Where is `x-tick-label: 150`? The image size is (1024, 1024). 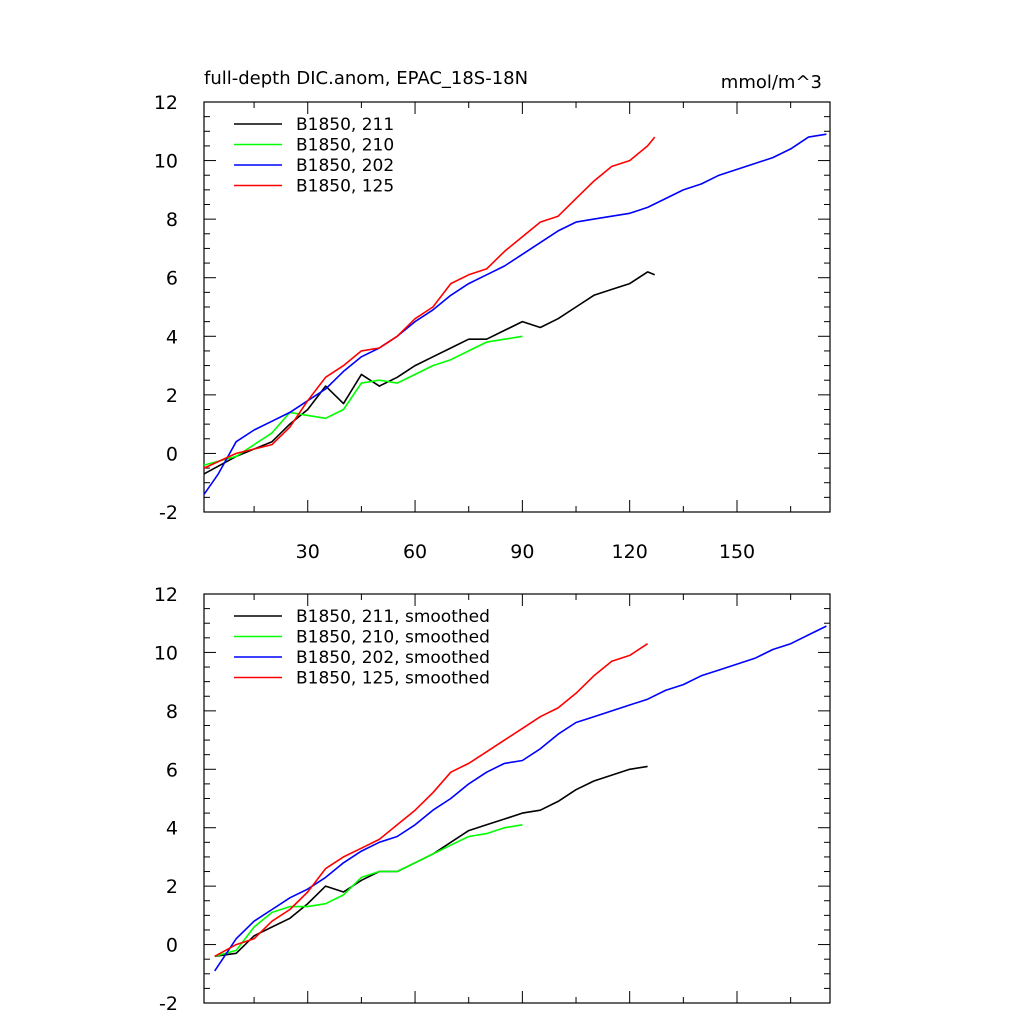 x-tick-label: 150 is located at coordinates (737, 552).